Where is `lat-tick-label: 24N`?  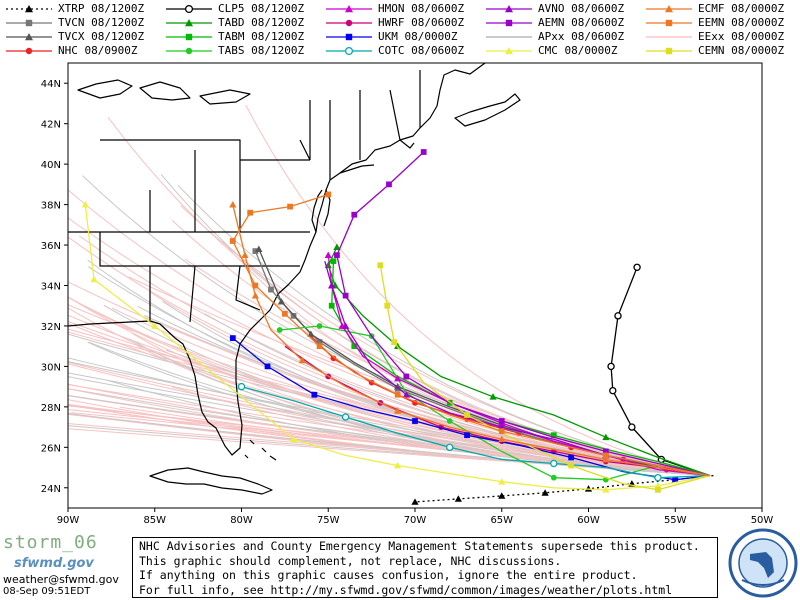 lat-tick-label: 24N is located at coordinates (51, 489).